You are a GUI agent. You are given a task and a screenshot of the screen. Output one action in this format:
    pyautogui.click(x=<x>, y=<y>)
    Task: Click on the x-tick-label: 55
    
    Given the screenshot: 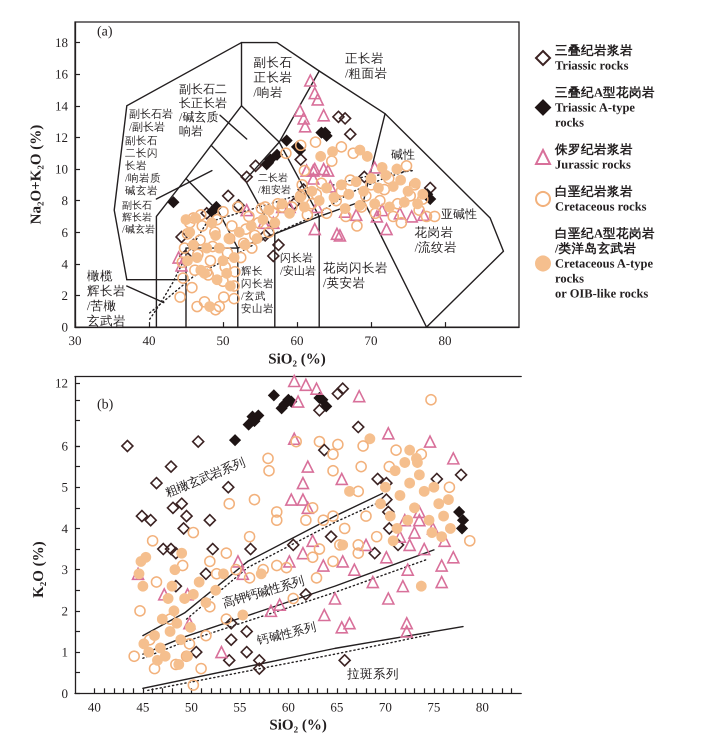 What is the action you would take?
    pyautogui.click(x=239, y=706)
    